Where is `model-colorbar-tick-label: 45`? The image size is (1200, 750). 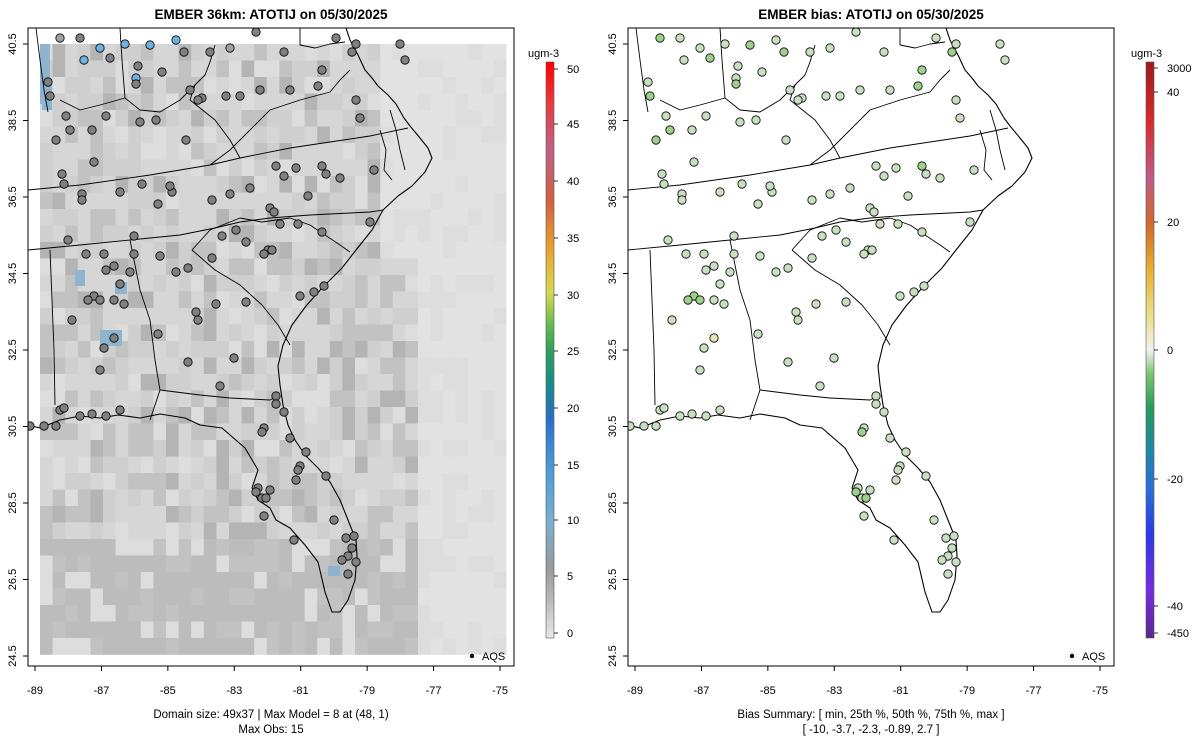 model-colorbar-tick-label: 45 is located at coordinates (573, 125).